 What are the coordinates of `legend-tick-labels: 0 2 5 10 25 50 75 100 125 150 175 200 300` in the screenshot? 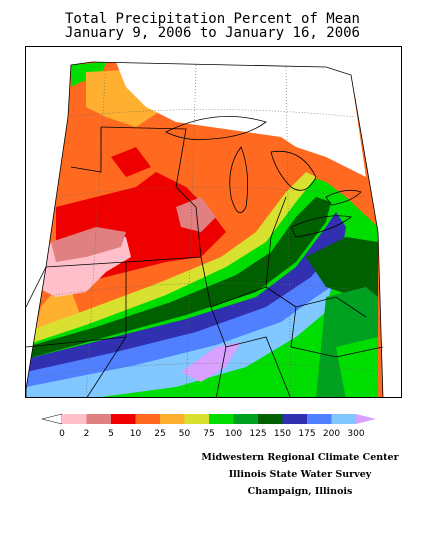 It's located at (212, 434).